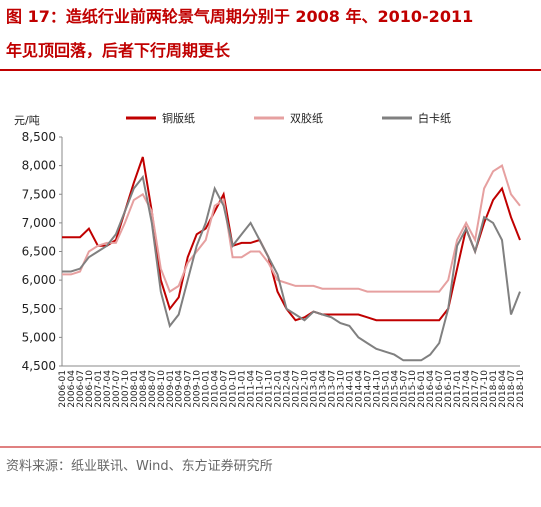 The image size is (541, 507). Describe the element at coordinates (305, 389) in the screenshot. I see `x-tick-label: 2012-10` at that location.